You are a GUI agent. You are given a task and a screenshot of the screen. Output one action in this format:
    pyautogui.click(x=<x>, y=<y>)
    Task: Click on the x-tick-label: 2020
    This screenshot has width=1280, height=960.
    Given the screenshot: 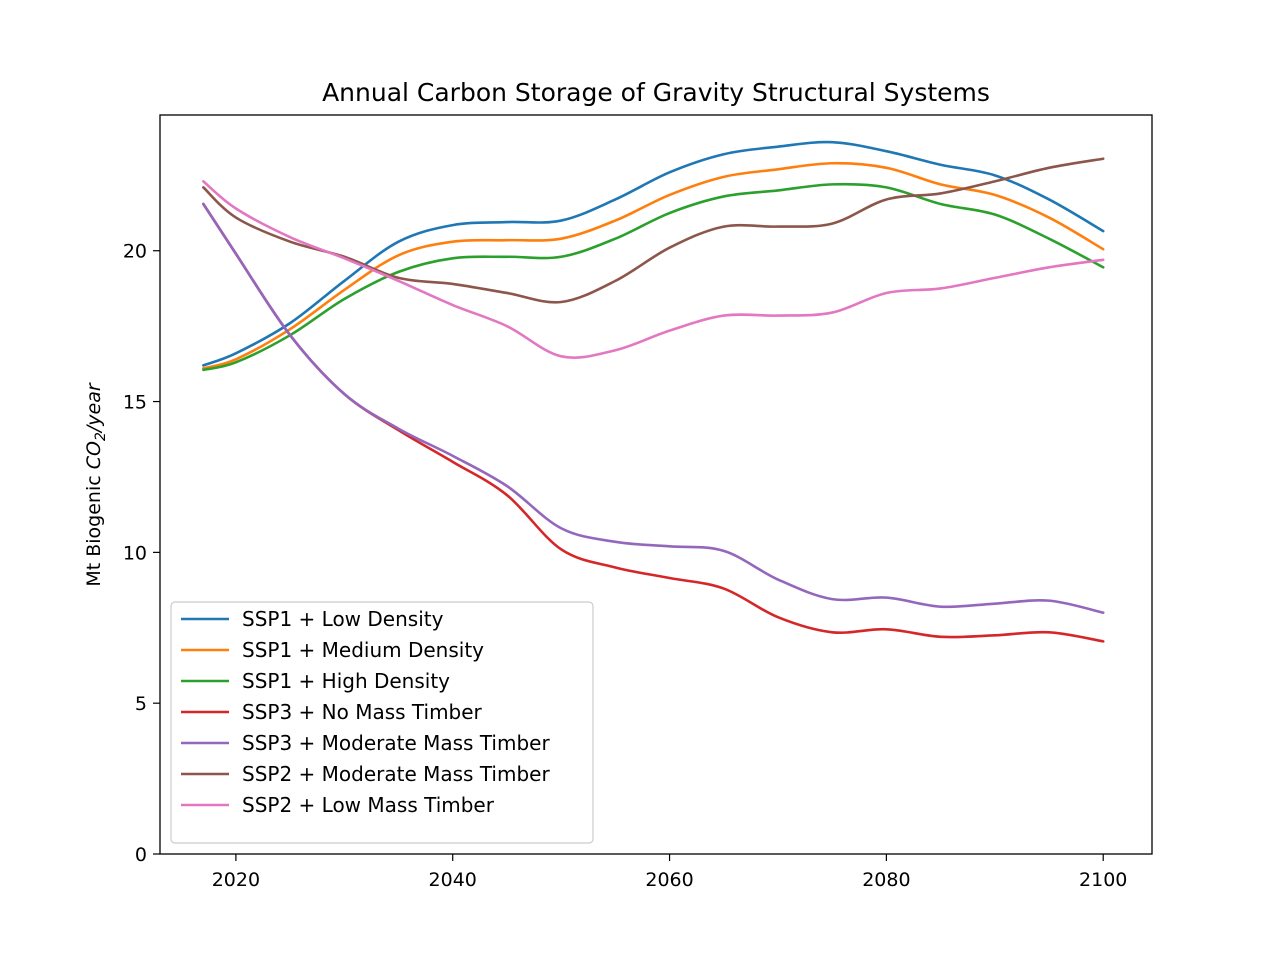 What is the action you would take?
    pyautogui.click(x=236, y=880)
    